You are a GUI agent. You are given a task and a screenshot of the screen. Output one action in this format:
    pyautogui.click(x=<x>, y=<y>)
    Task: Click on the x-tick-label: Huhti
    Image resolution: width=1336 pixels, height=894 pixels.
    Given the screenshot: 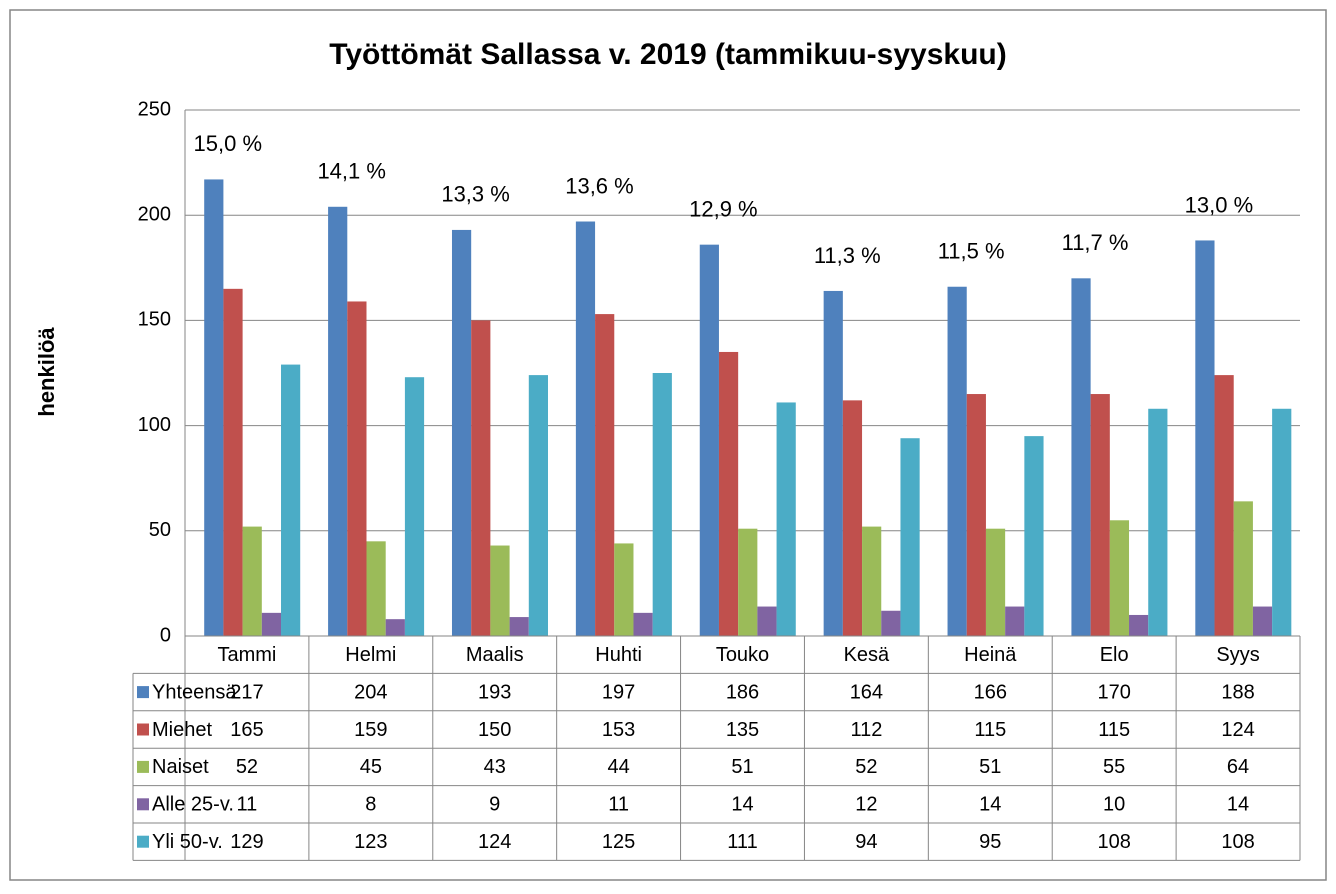 What is the action you would take?
    pyautogui.click(x=618, y=655)
    